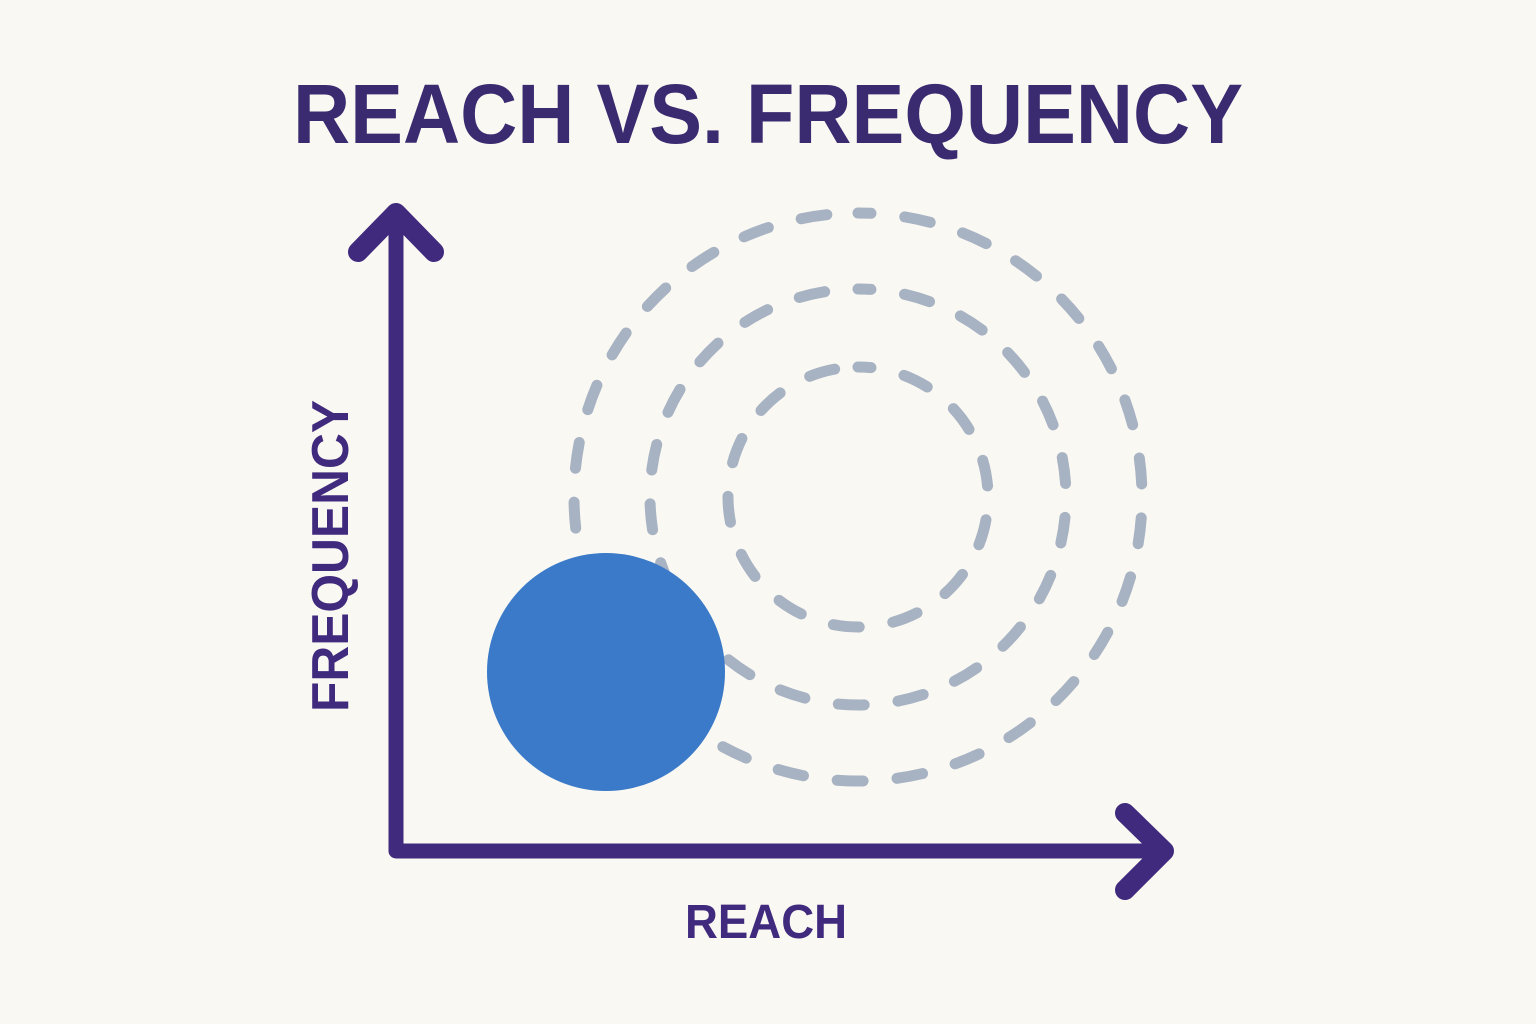 This screenshot has height=1024, width=1536. What do you see at coordinates (1144, 851) in the screenshot?
I see `x-axis-arrow-icon` at bounding box center [1144, 851].